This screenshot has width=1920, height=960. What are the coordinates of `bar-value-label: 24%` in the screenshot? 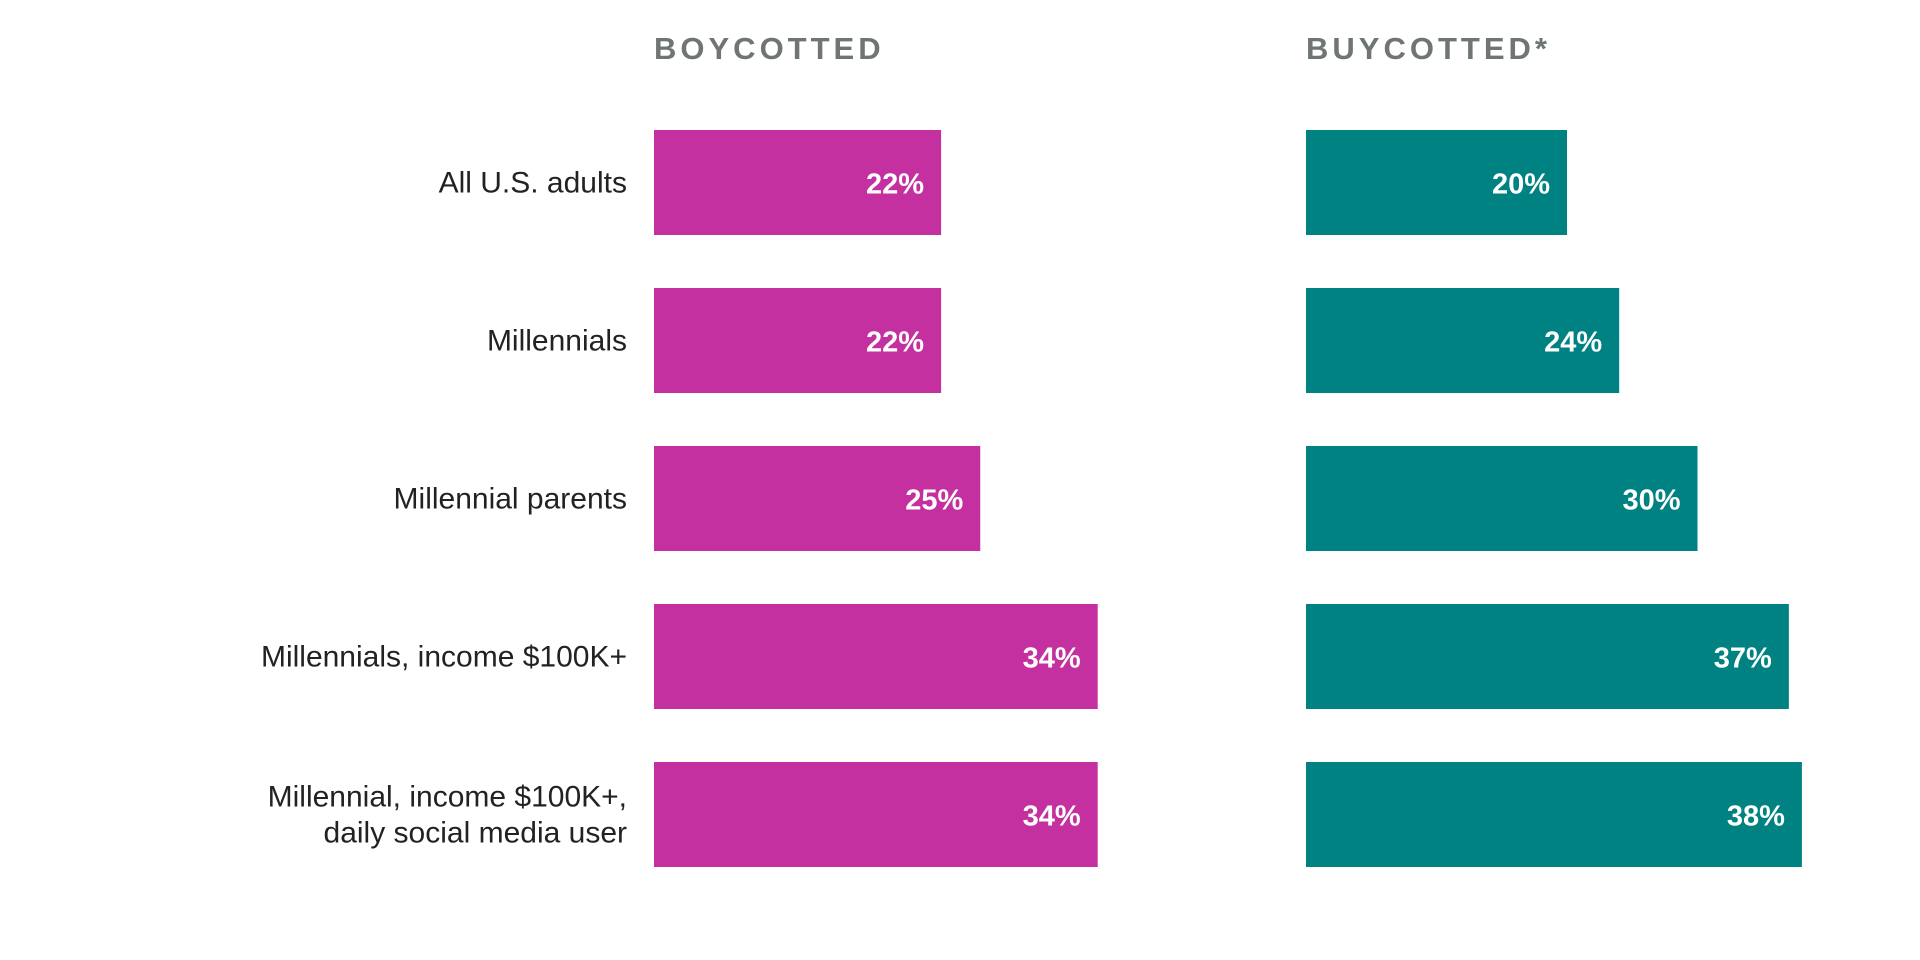 It's located at (1573, 343).